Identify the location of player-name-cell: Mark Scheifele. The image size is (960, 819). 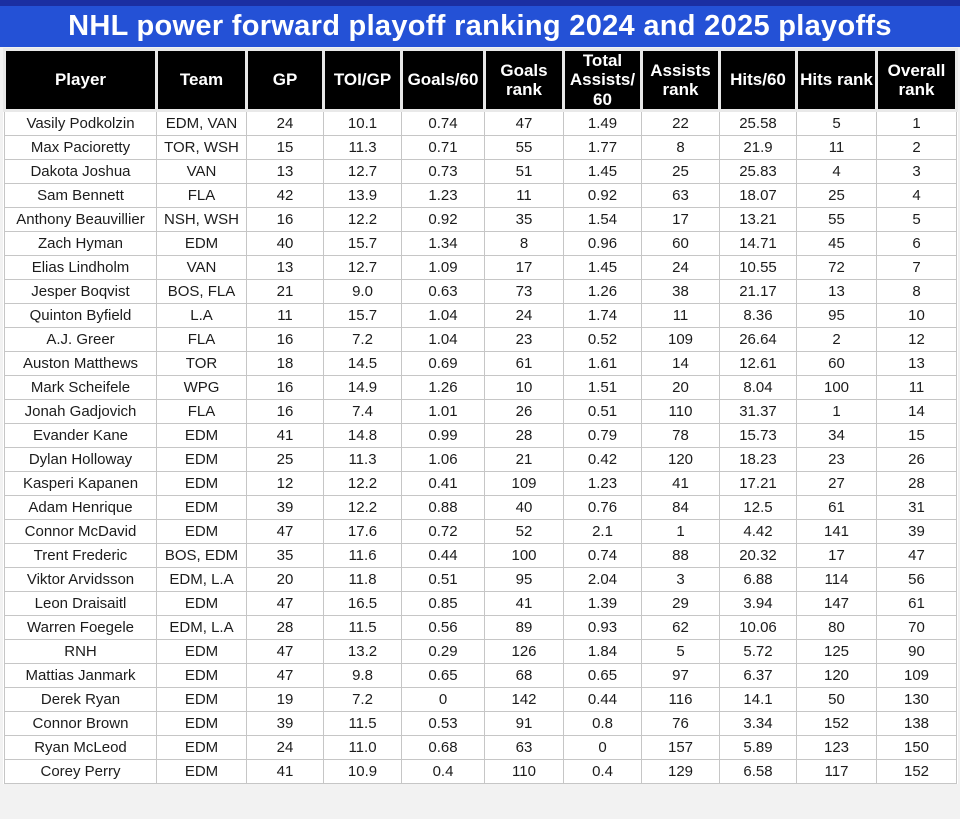
(80, 387).